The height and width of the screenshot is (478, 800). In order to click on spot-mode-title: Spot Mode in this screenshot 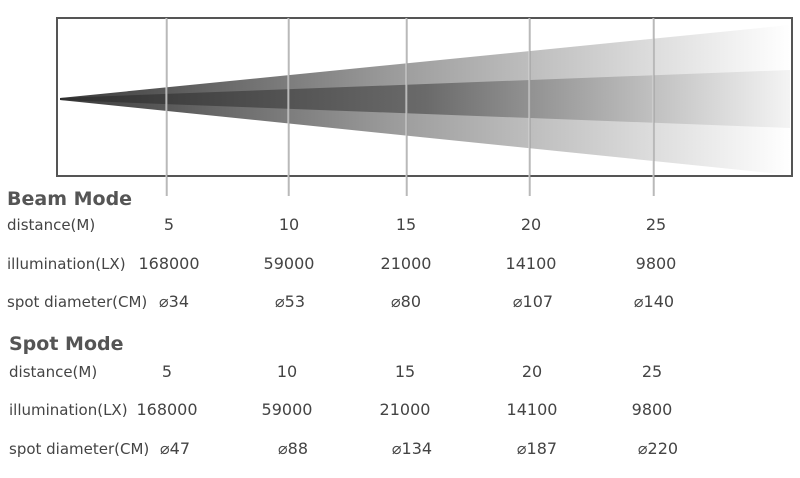, I will do `click(66, 344)`.